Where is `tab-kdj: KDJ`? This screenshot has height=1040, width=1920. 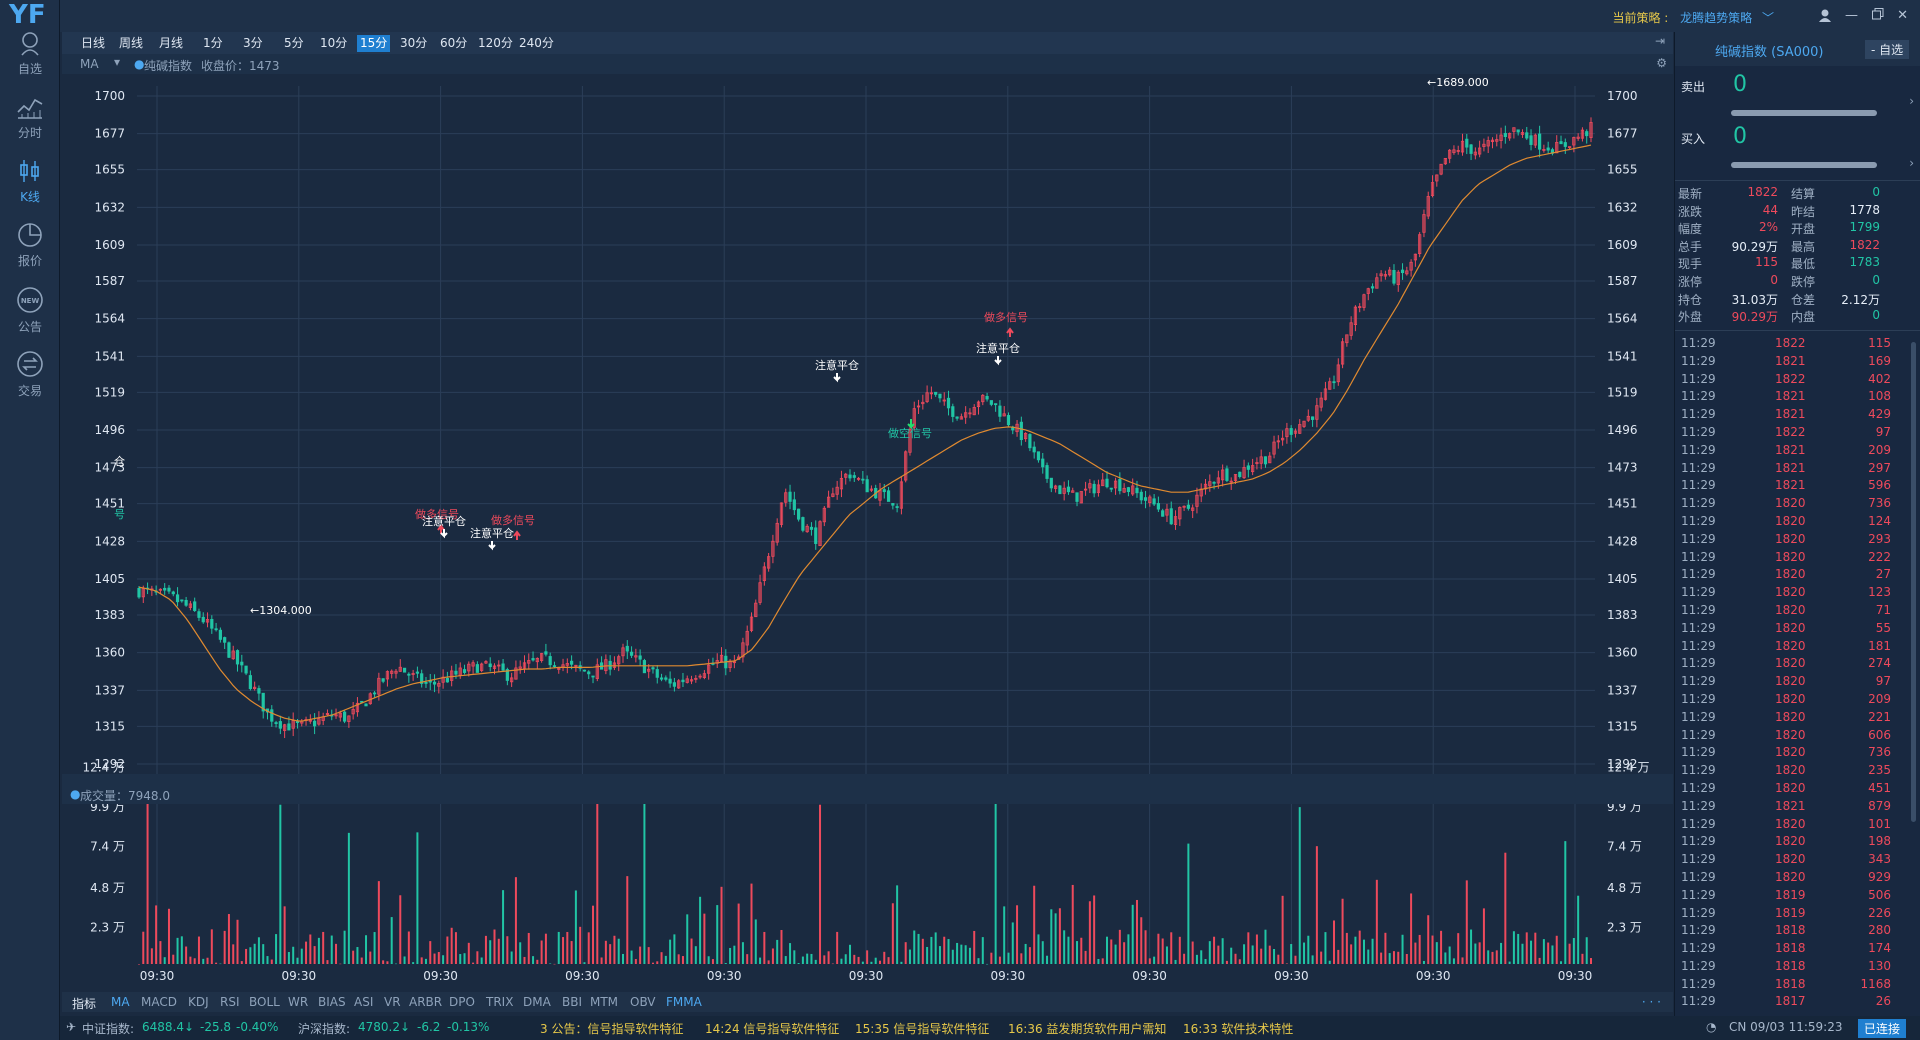 tab-kdj: KDJ is located at coordinates (198, 1002).